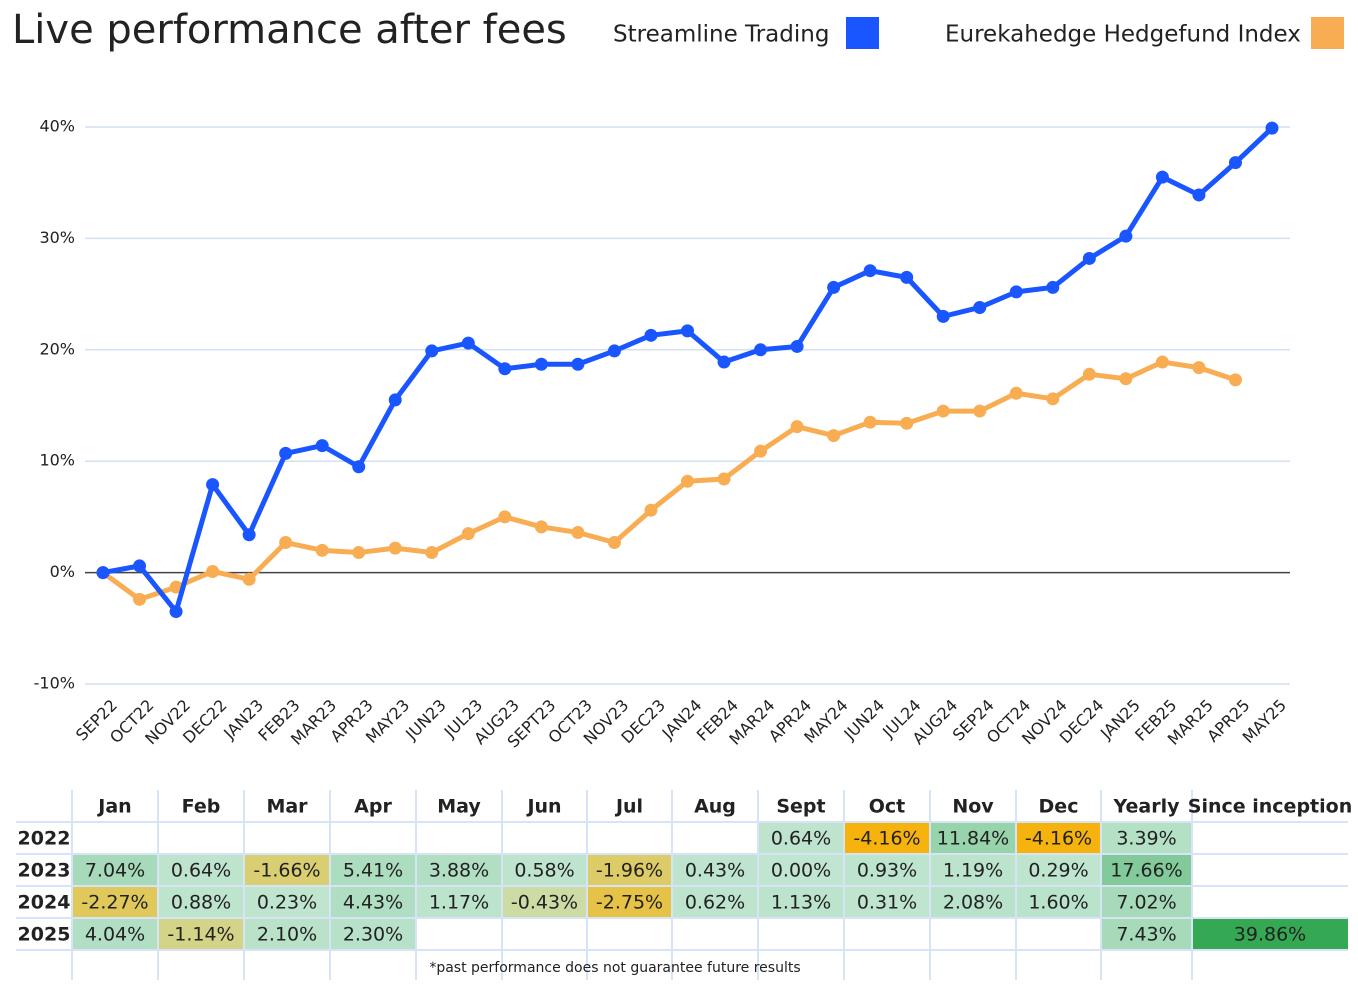  Describe the element at coordinates (1270, 807) in the screenshot. I see `column-header: Since inception` at that location.